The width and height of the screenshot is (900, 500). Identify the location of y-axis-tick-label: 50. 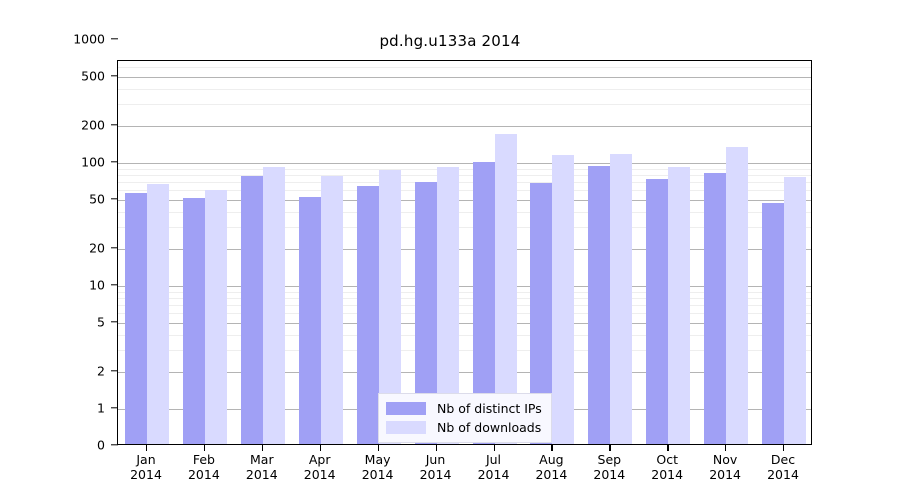
(97, 199).